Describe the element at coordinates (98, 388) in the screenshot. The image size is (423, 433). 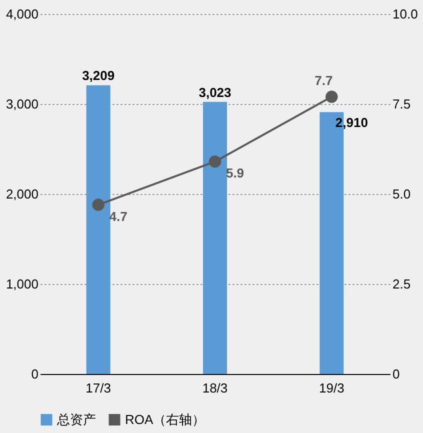
I see `x-tick-label: 17/3` at that location.